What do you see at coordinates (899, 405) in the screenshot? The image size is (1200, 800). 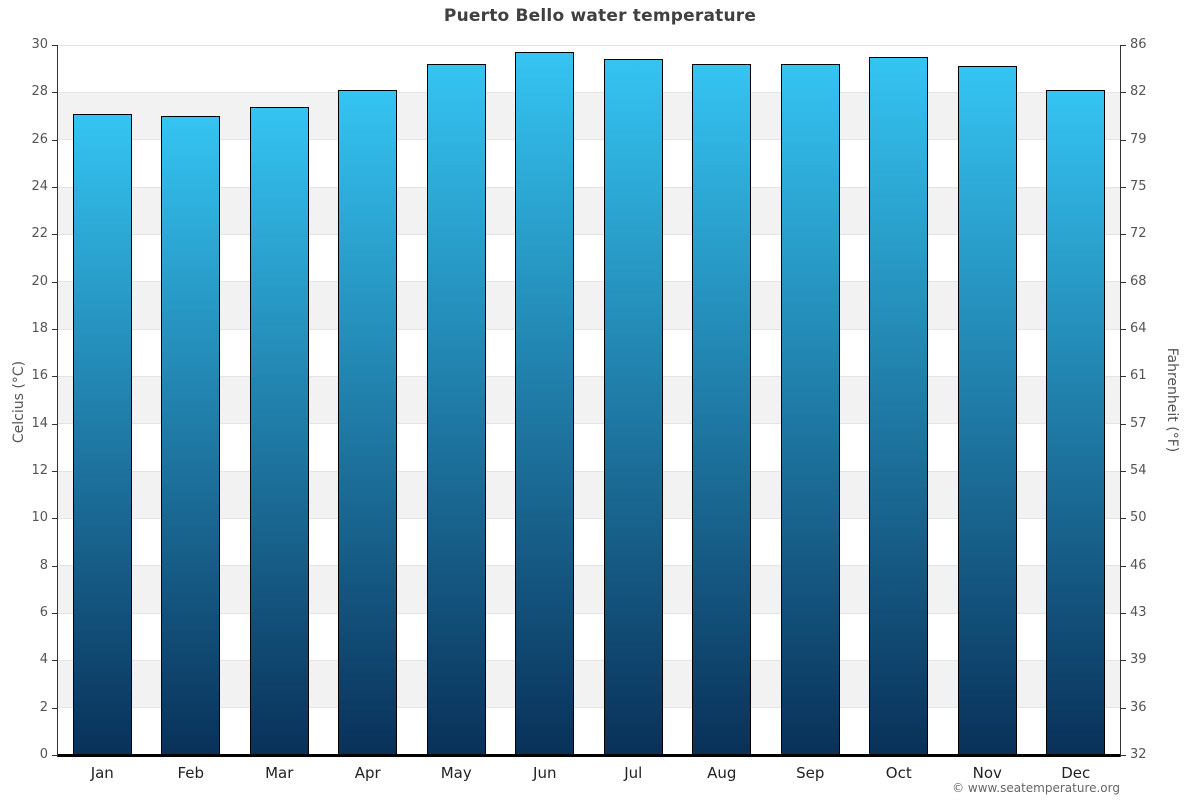 I see `bar-oct` at bounding box center [899, 405].